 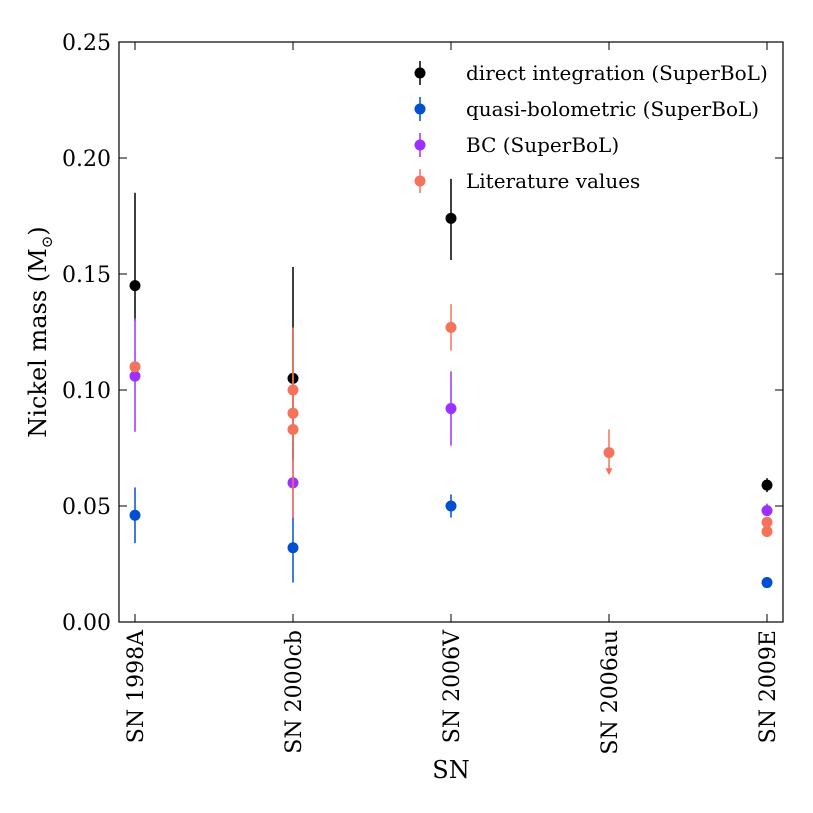 What do you see at coordinates (542, 145) in the screenshot?
I see `legend-entry: BC (SuperBoL)` at bounding box center [542, 145].